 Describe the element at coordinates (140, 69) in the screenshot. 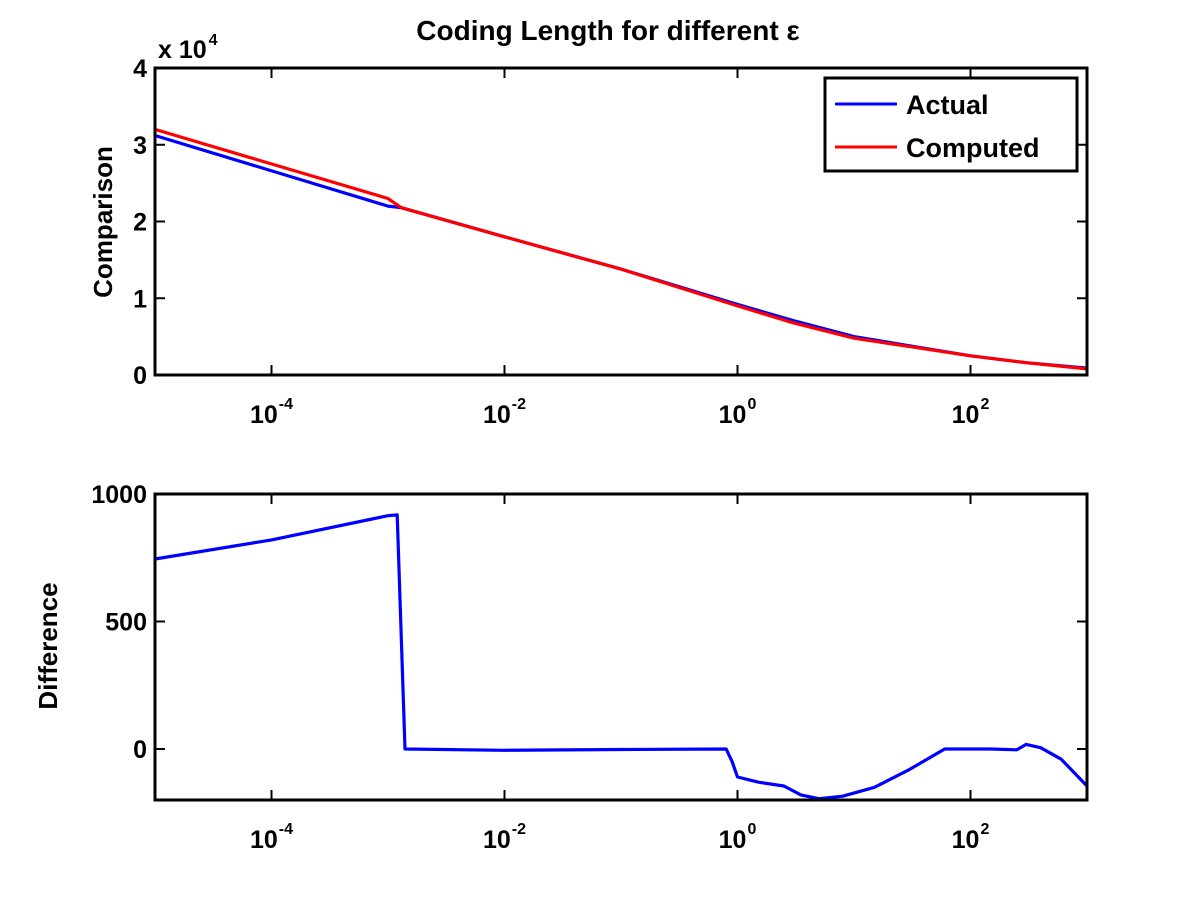

I see `y-tick-label: 4` at that location.